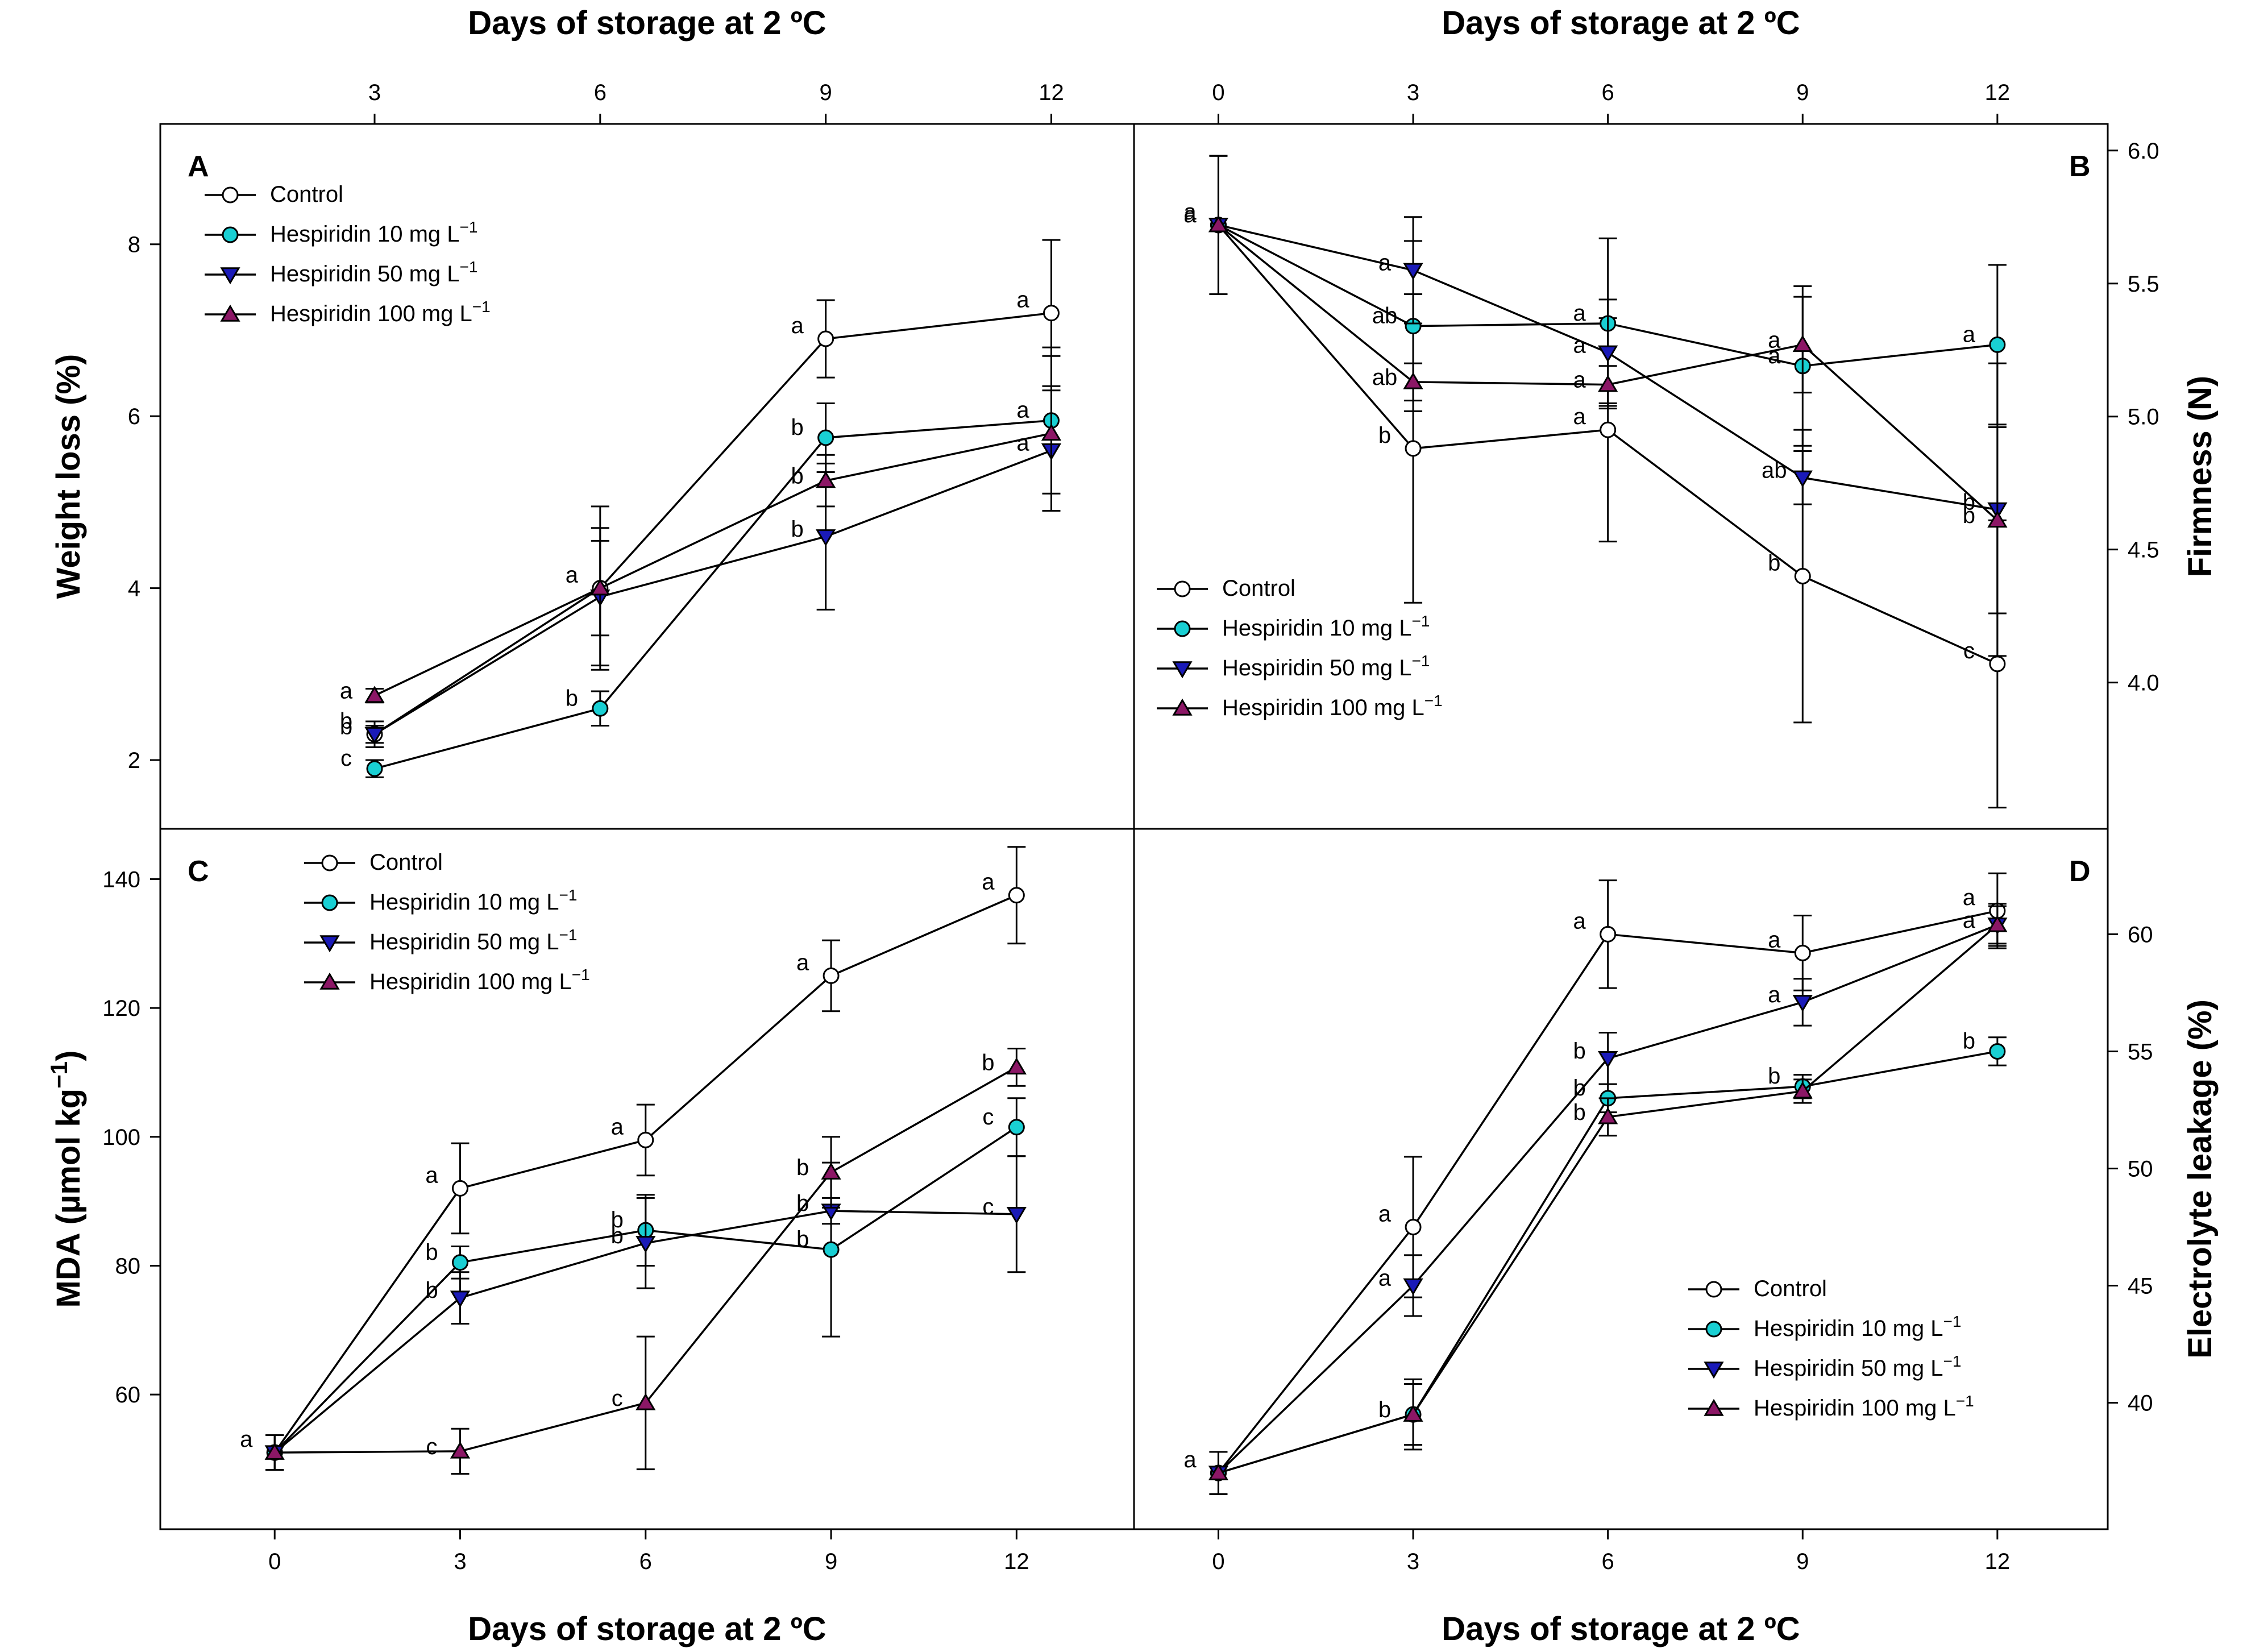 This screenshot has width=2247, height=1652. Describe the element at coordinates (198, 872) in the screenshot. I see `panel-letter: C` at that location.